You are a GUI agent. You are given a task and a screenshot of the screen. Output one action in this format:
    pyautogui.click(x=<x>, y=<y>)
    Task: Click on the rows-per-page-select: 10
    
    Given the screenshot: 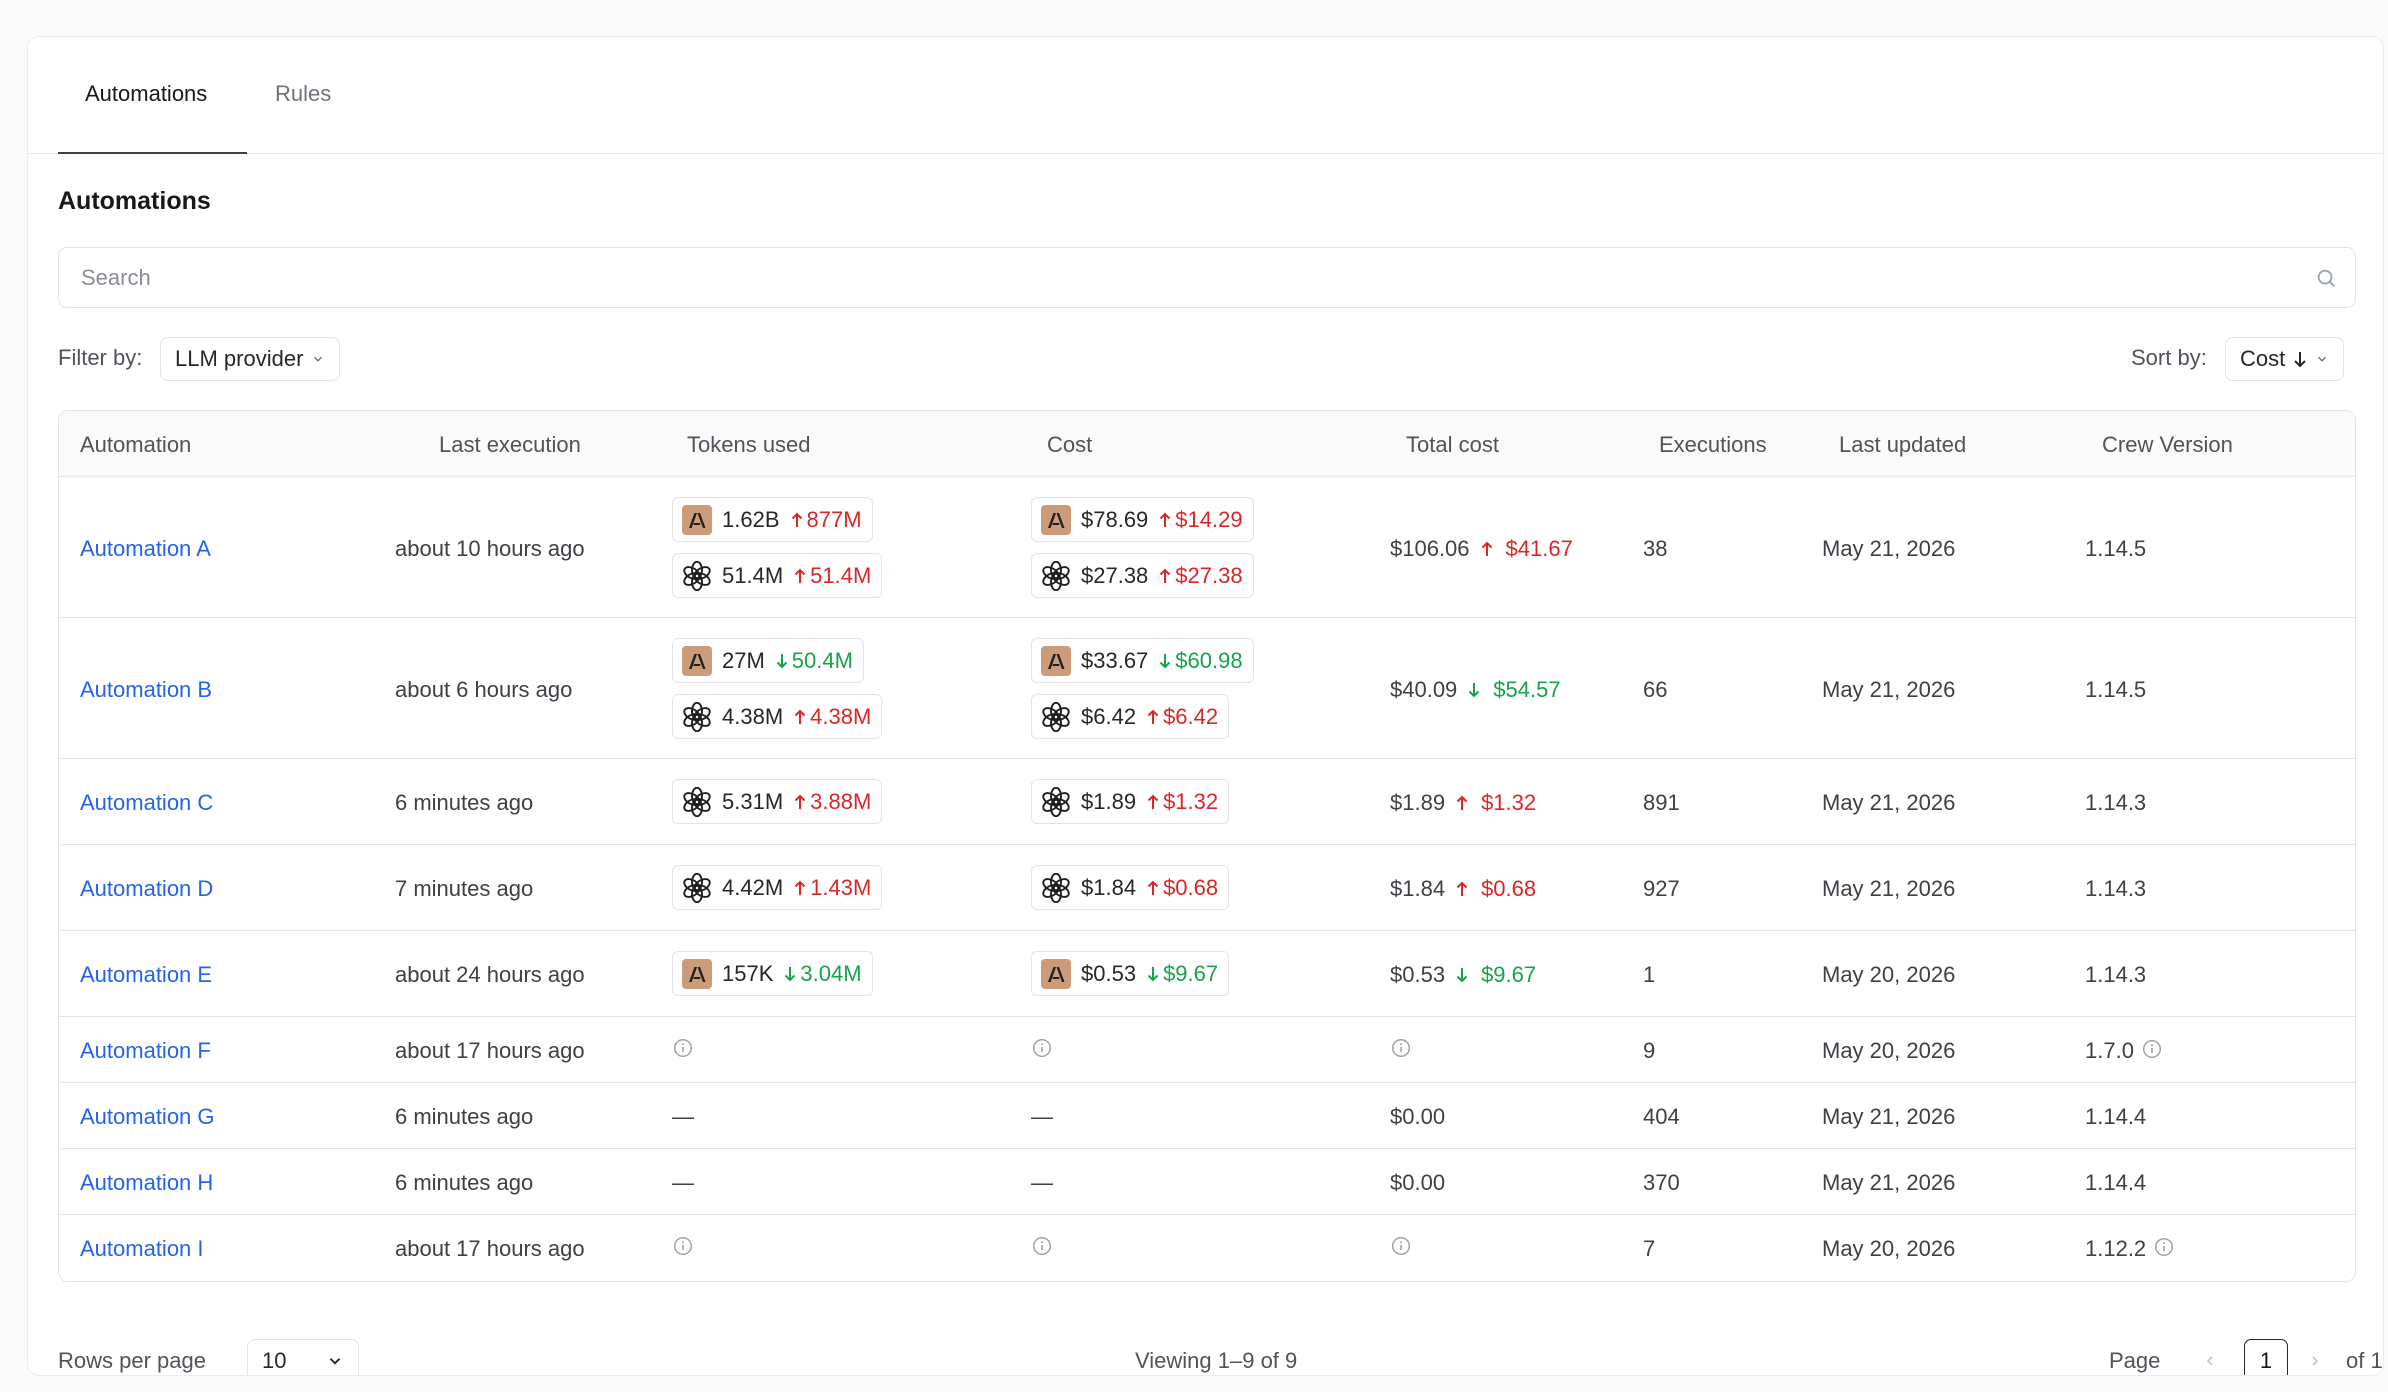 What is the action you would take?
    pyautogui.click(x=303, y=1357)
    